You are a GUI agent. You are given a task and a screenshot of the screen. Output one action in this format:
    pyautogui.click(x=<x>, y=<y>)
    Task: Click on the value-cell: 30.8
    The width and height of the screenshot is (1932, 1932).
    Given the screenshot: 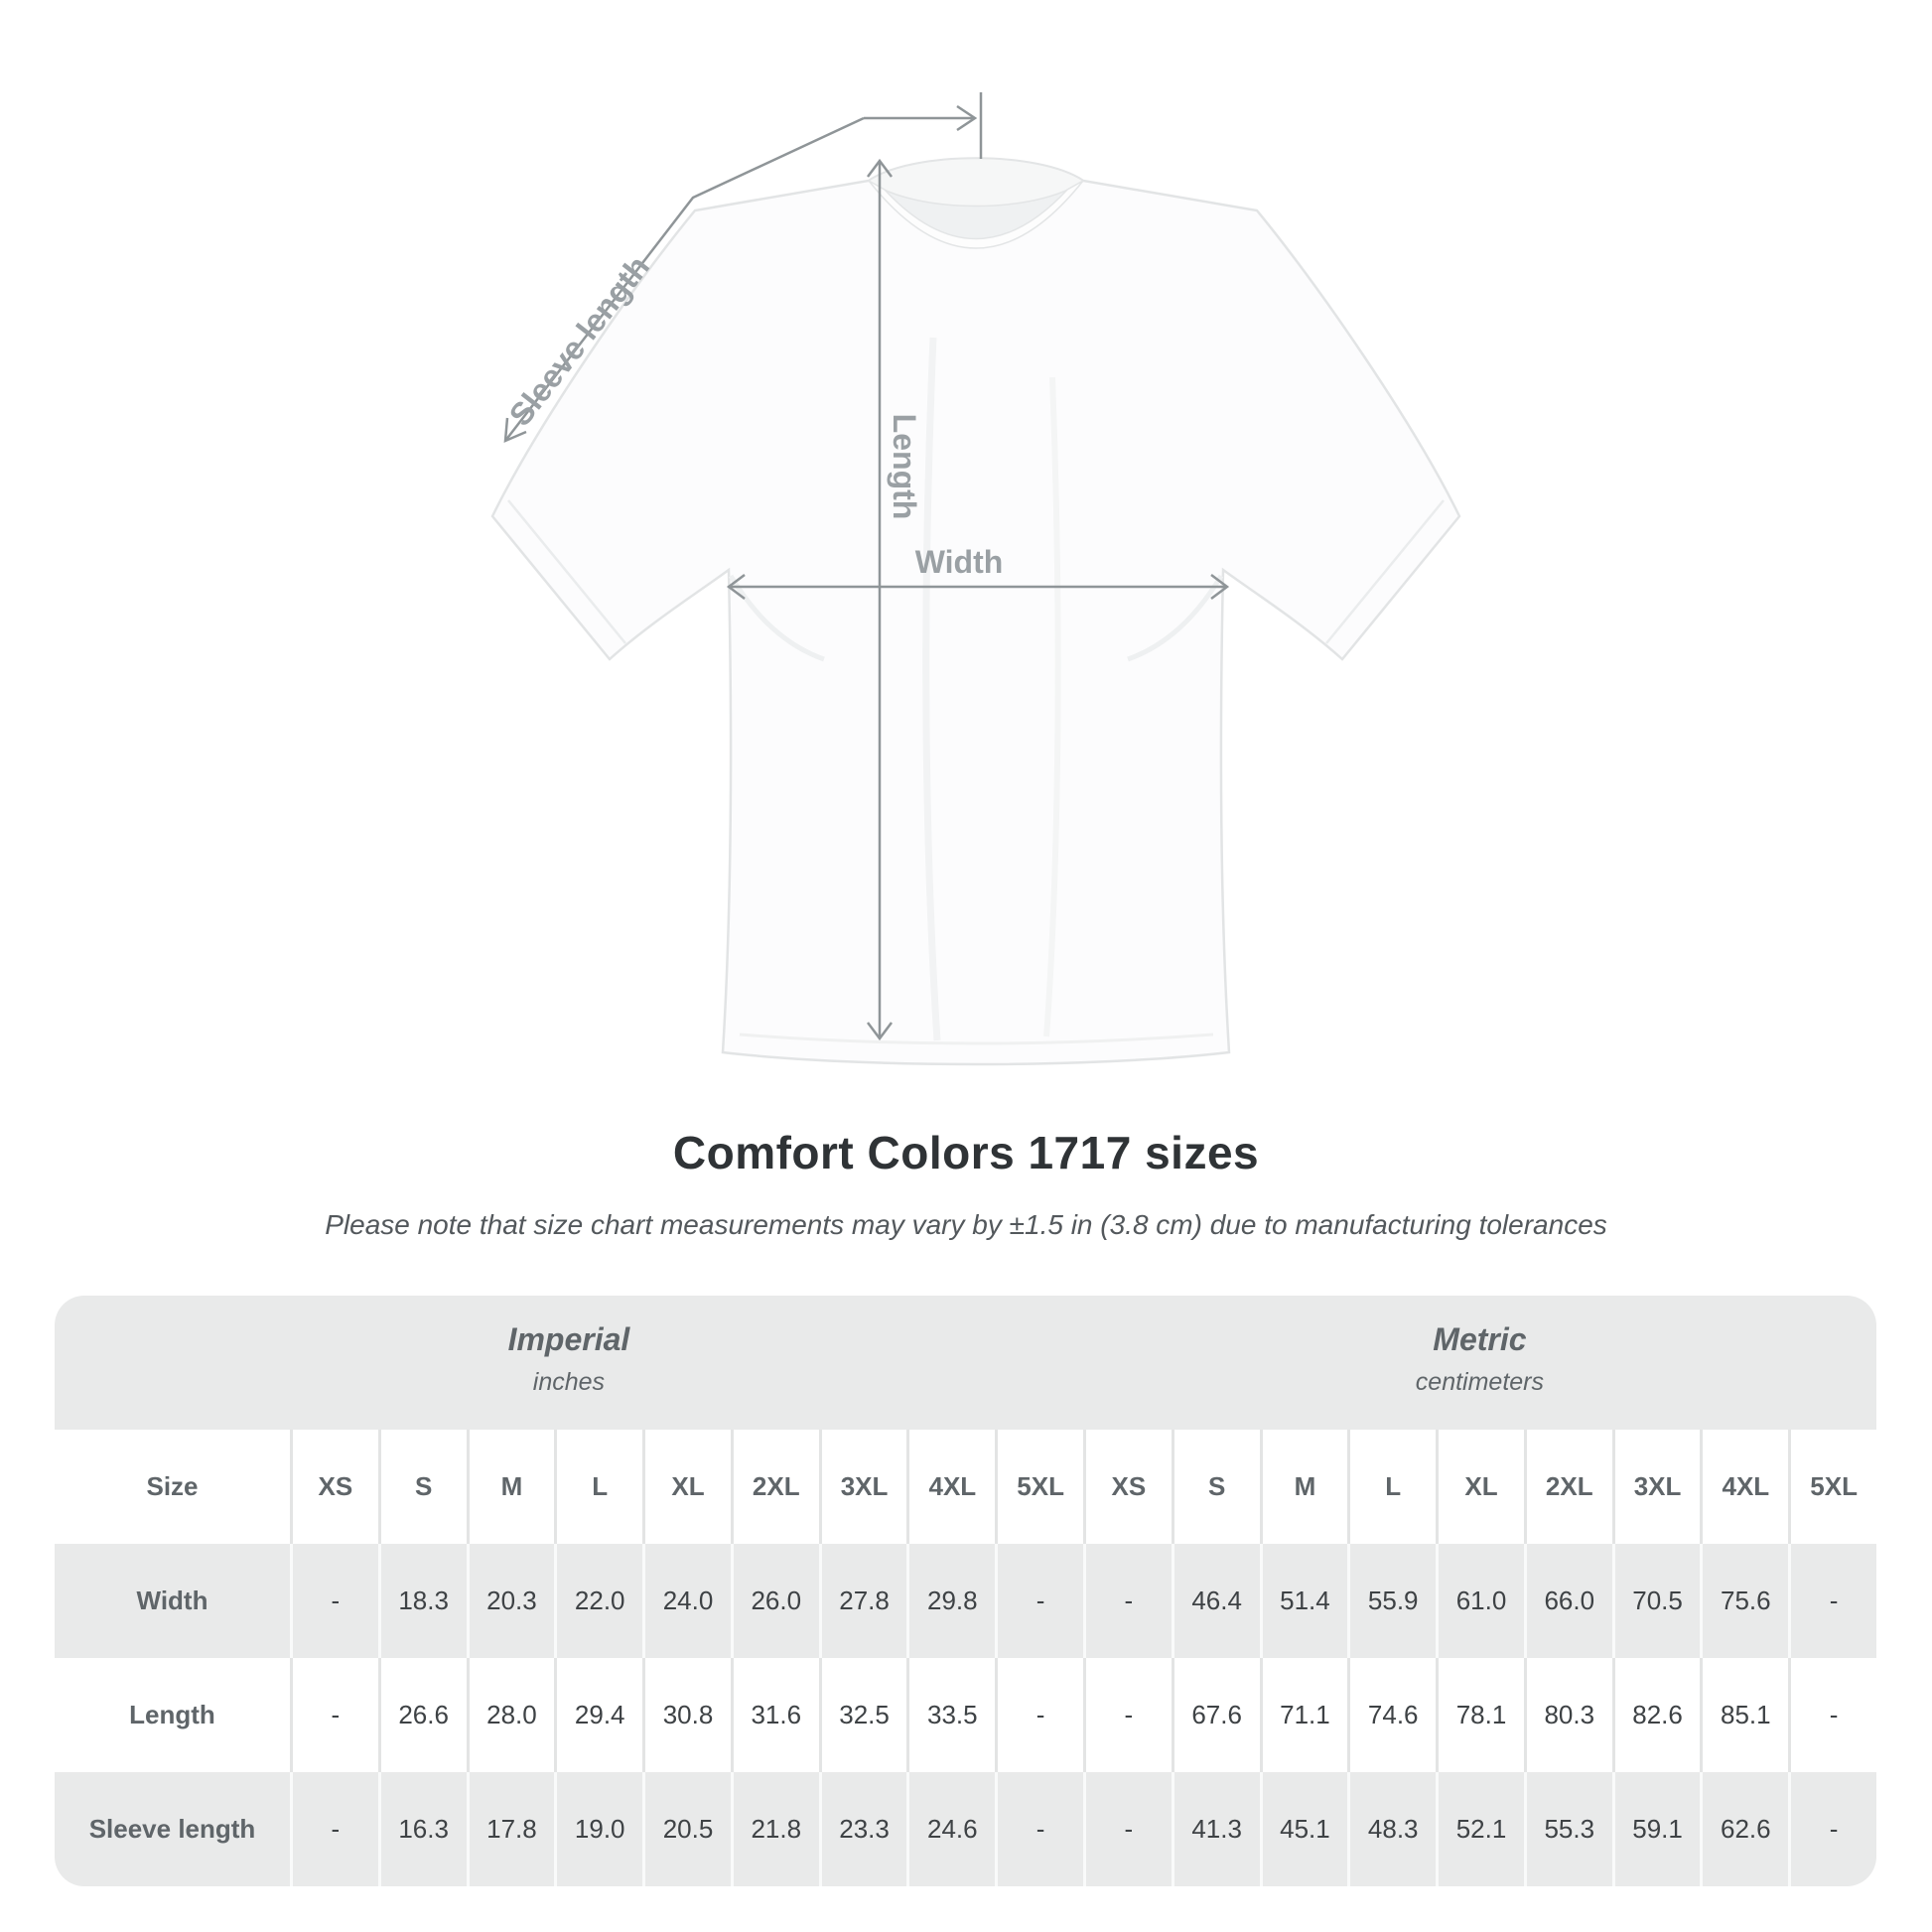 What is the action you would take?
    pyautogui.click(x=687, y=1715)
    